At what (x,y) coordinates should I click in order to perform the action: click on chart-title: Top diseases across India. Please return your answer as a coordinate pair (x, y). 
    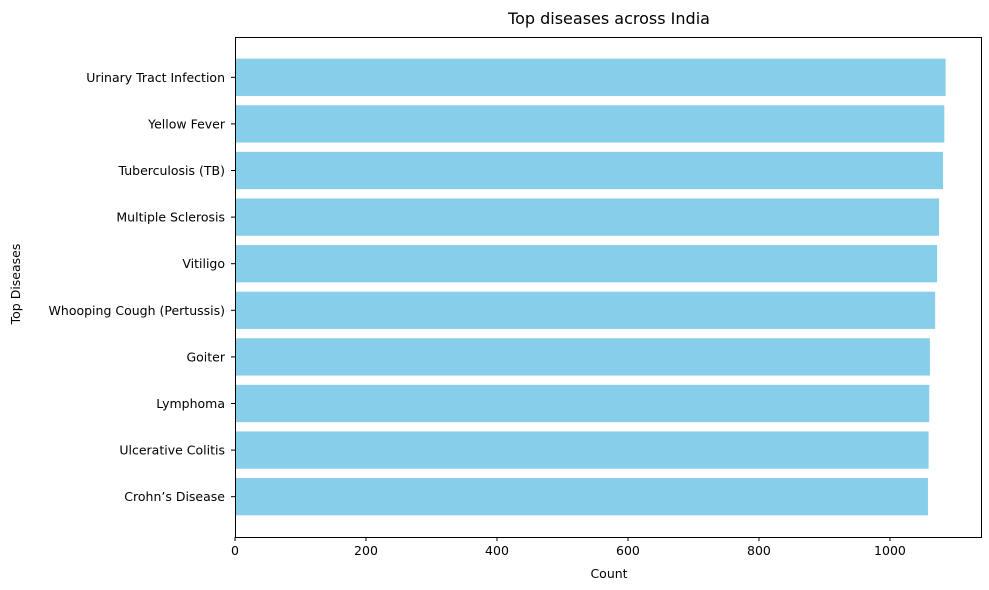
    Looking at the image, I should click on (608, 18).